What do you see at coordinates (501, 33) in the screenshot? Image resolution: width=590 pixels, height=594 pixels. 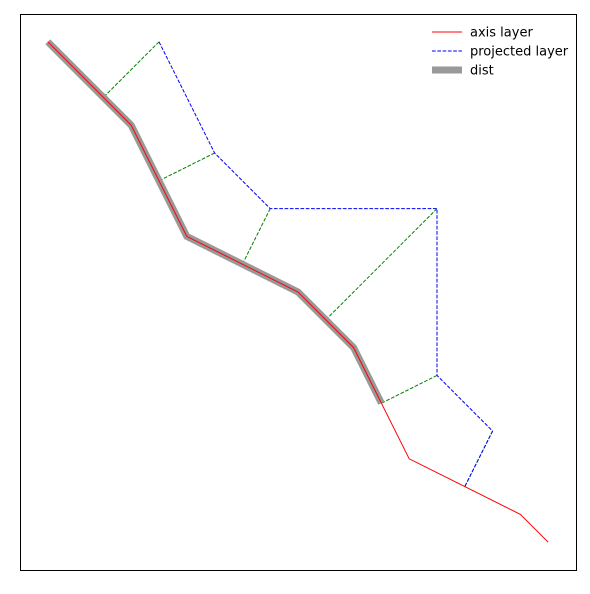 I see `legend-label-axis: axis layer` at bounding box center [501, 33].